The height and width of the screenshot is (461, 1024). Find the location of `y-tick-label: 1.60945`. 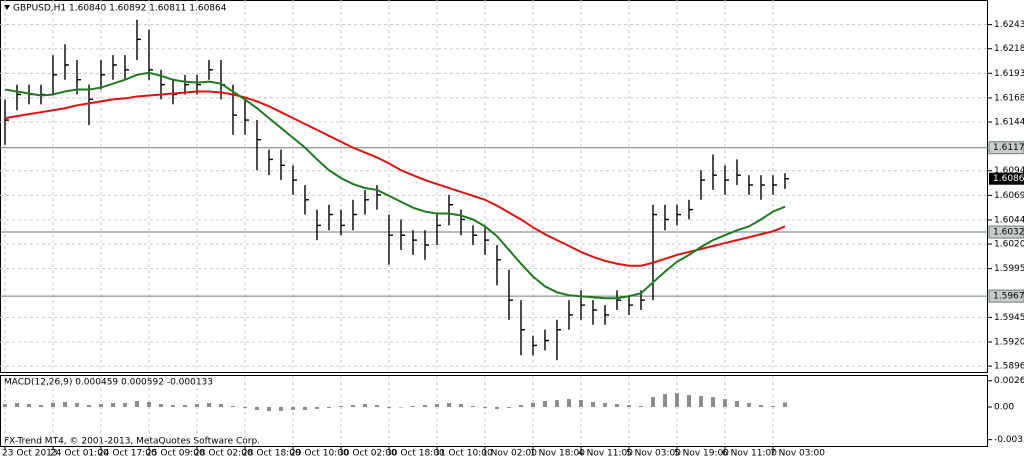

y-tick-label: 1.60945 is located at coordinates (1009, 171).